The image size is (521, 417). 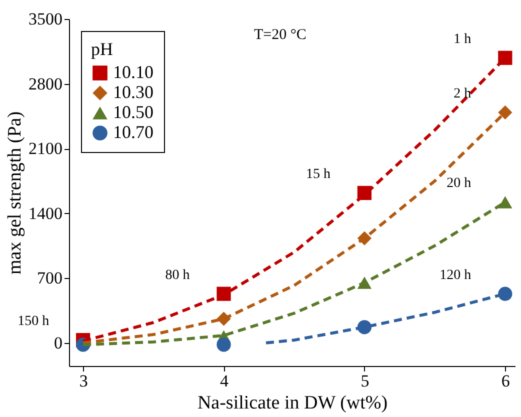 I want to click on y-tick-label: 0, so click(x=58, y=342).